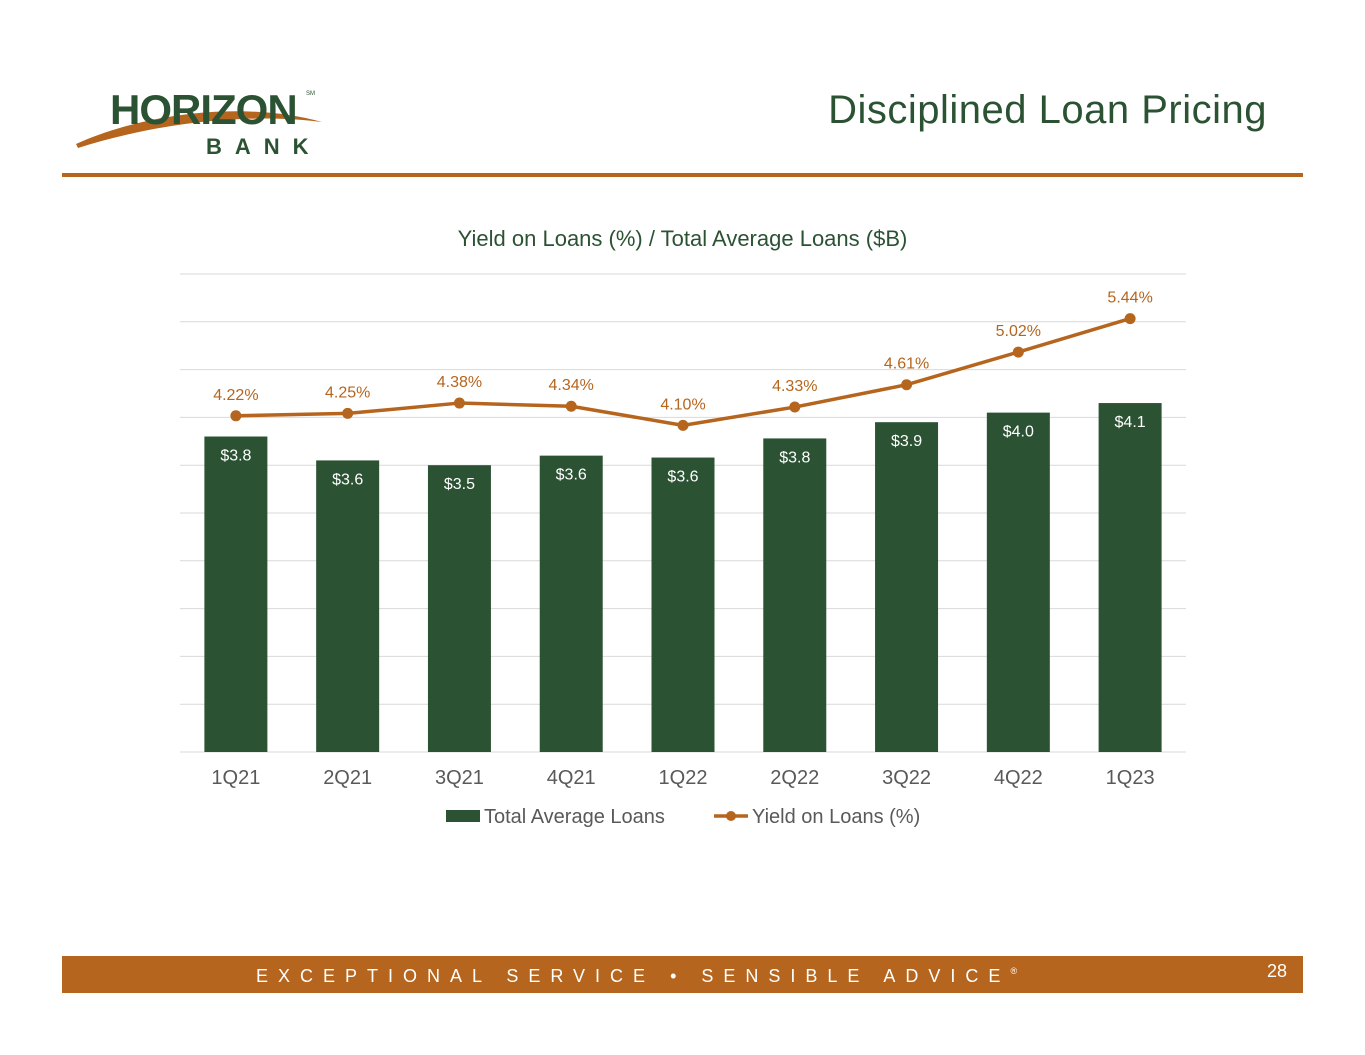  I want to click on x-tick-label: 3Q22, so click(906, 778).